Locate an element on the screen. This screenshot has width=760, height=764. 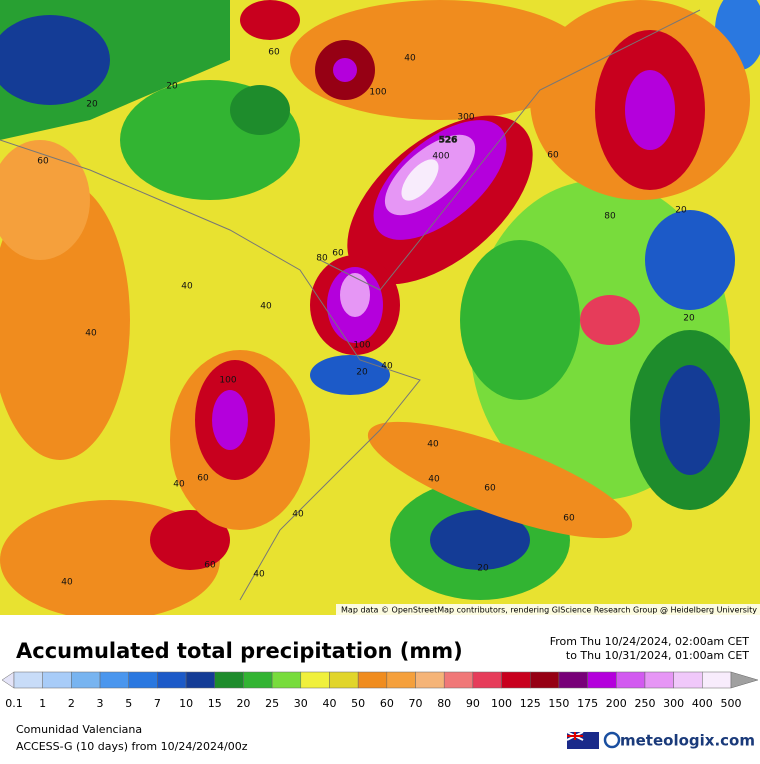
colorbar-label: 175 is located at coordinates (587, 703).